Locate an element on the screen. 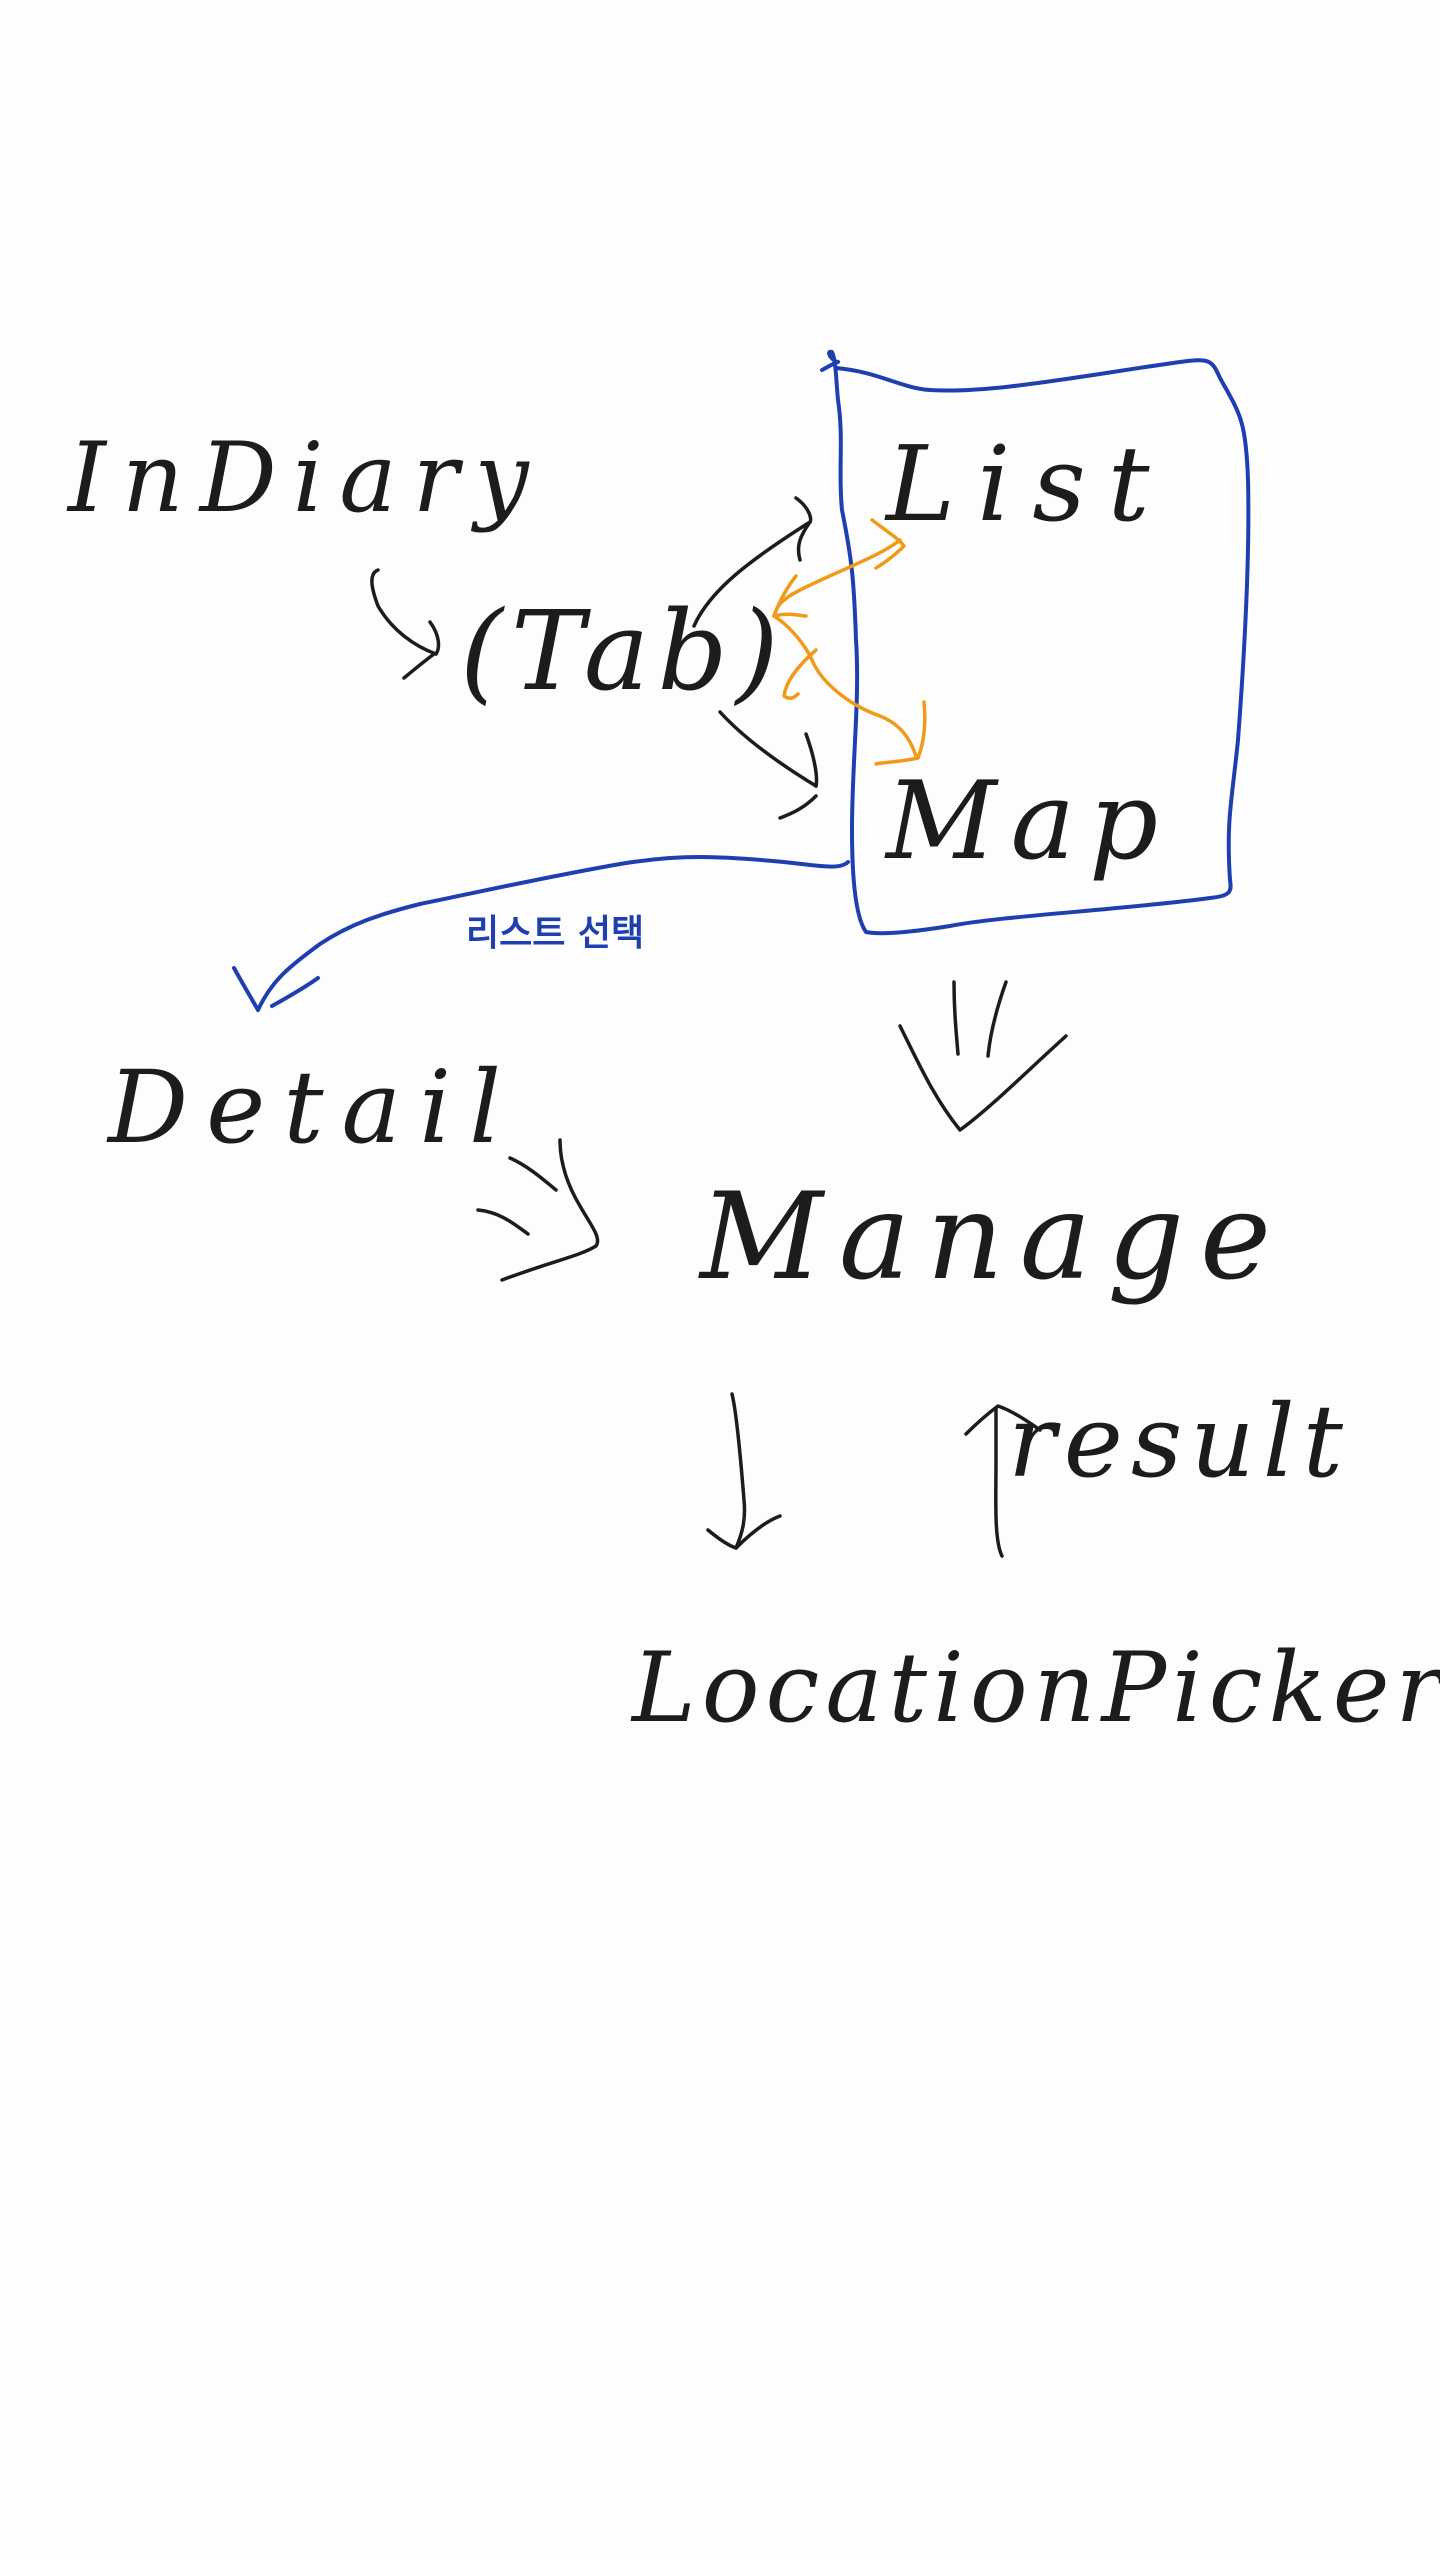 The image size is (1440, 2560). edge-label-result: result is located at coordinates (1179, 1441).